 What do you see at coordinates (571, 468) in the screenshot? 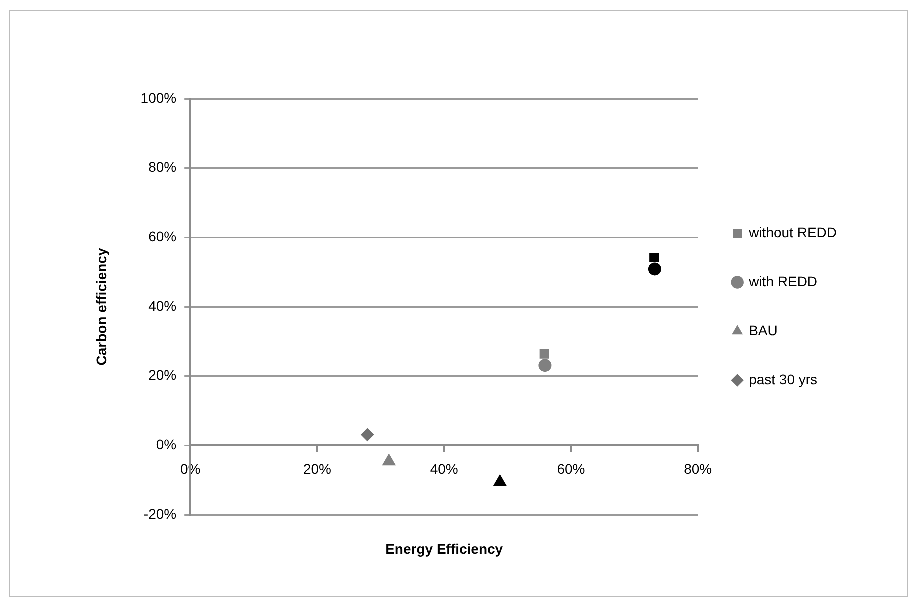
I see `x-tick-label: 60%` at bounding box center [571, 468].